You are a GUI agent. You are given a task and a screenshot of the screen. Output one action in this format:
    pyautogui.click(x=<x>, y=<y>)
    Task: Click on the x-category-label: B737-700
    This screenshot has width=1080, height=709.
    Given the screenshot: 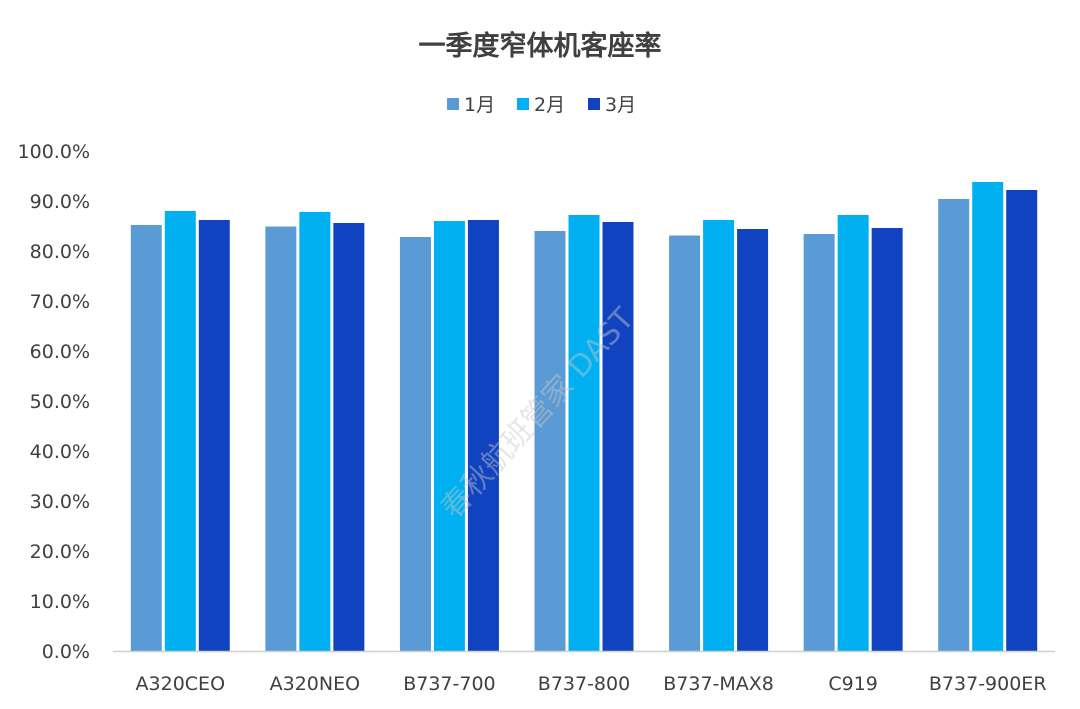 What is the action you would take?
    pyautogui.click(x=449, y=684)
    